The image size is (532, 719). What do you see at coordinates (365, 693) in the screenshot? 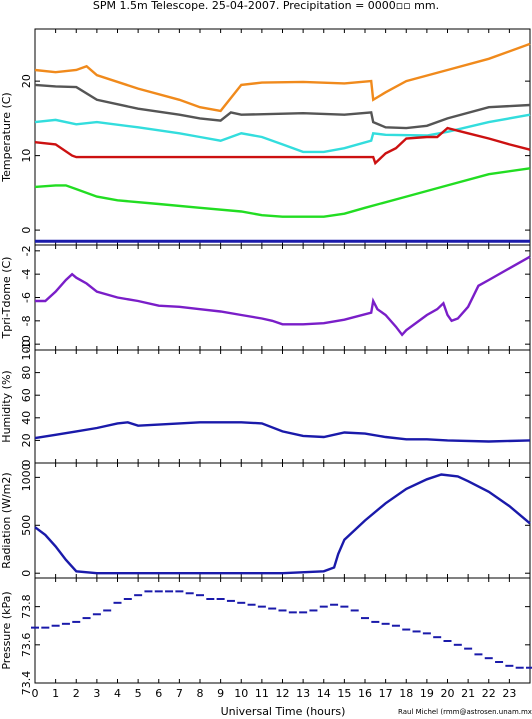
I see `x-tick-label: 16` at bounding box center [365, 693].